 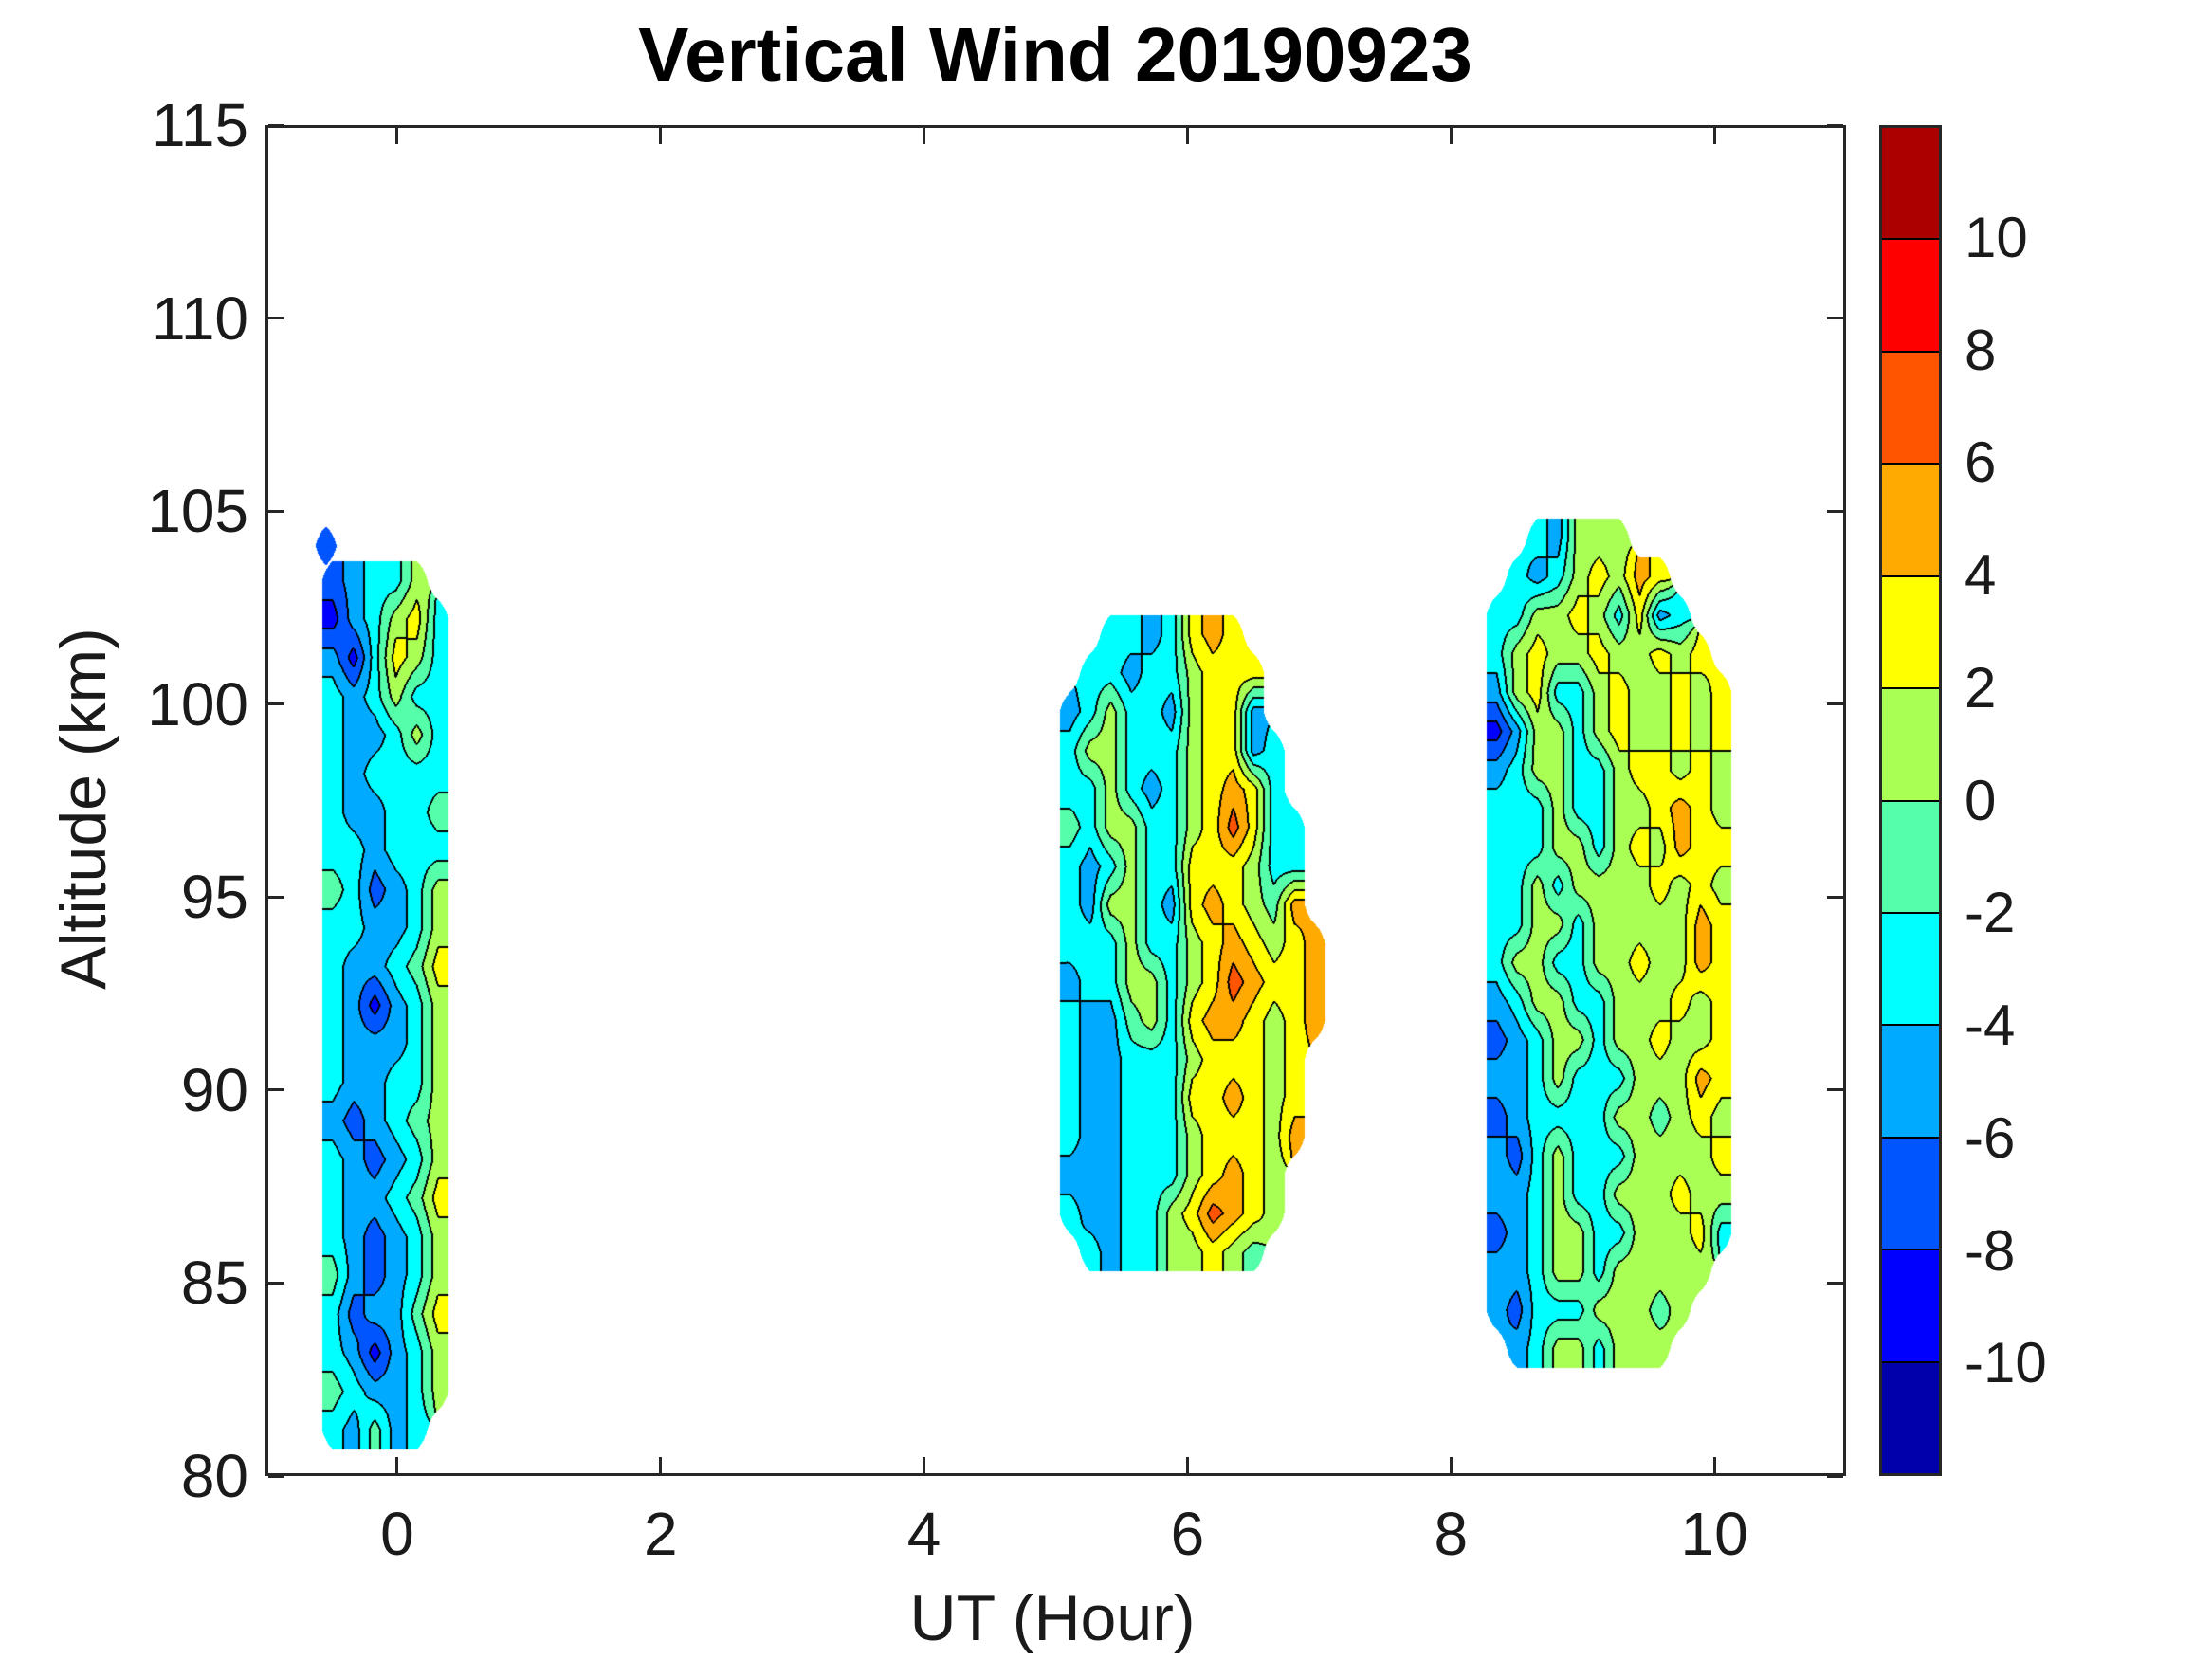 What do you see at coordinates (1981, 350) in the screenshot?
I see `colorbar-tick-label: 8` at bounding box center [1981, 350].